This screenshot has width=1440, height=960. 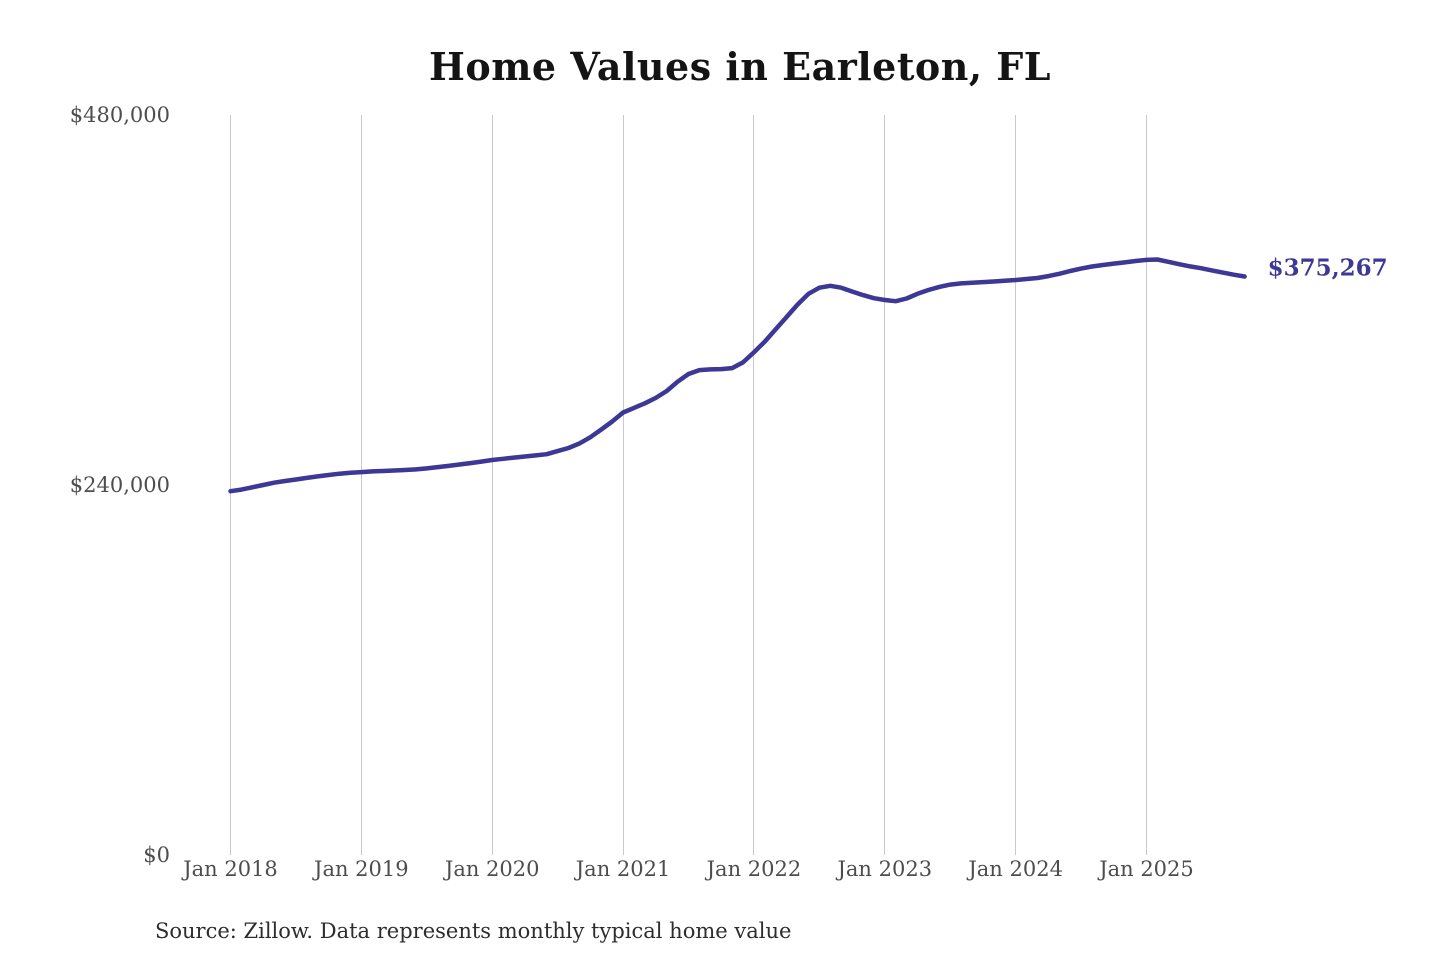 I want to click on x-axis-tick-label: Jan 2025, so click(x=1146, y=869).